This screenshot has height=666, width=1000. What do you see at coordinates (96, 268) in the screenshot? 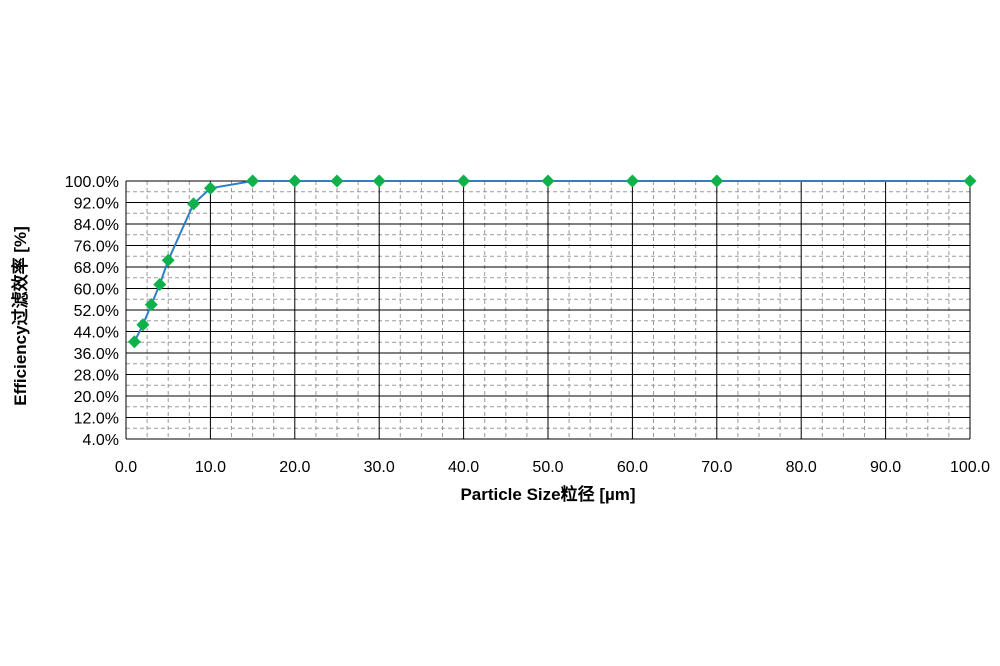
I see `y-tick-label: 68.0%` at bounding box center [96, 268].